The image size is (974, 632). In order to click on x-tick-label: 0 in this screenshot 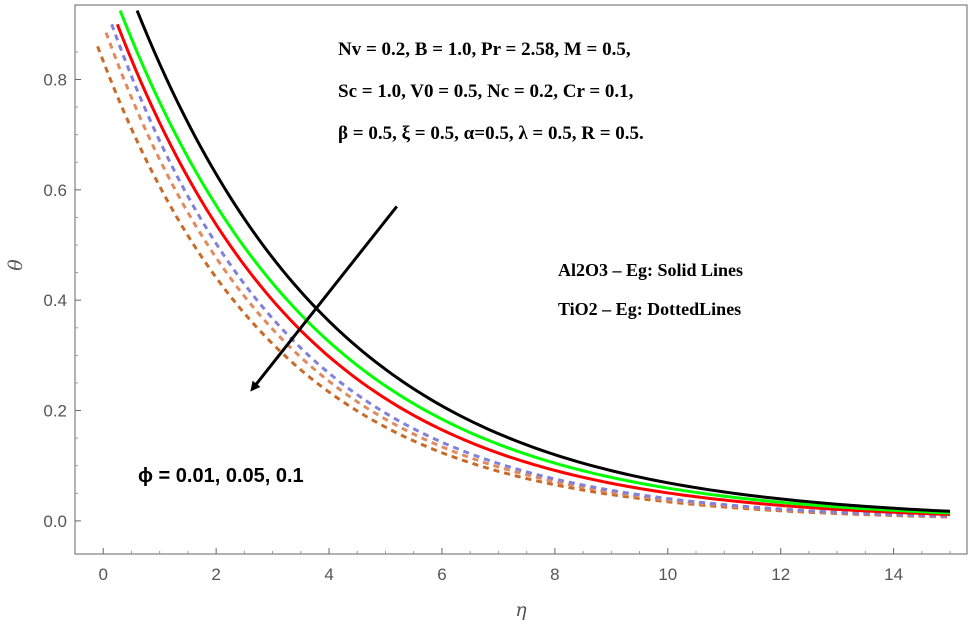, I will do `click(102, 574)`.